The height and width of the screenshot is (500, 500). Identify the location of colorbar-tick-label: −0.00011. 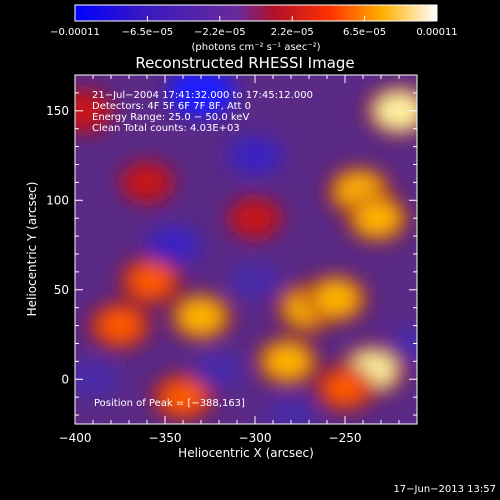
(75, 32).